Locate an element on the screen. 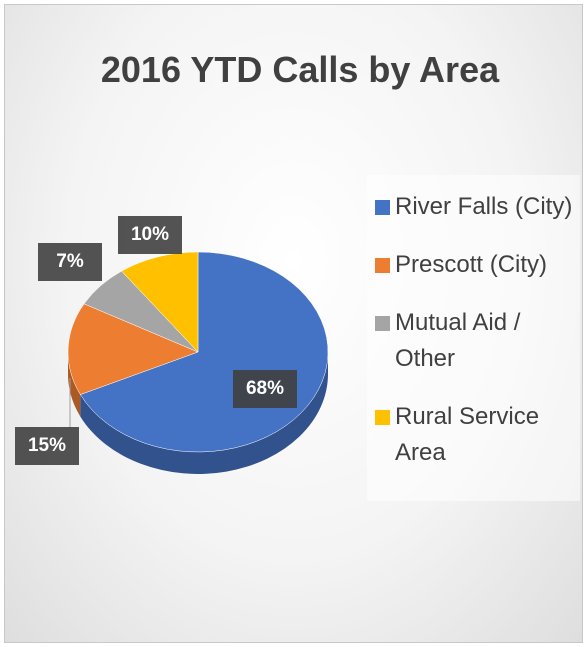  data-label: 10% is located at coordinates (150, 234).